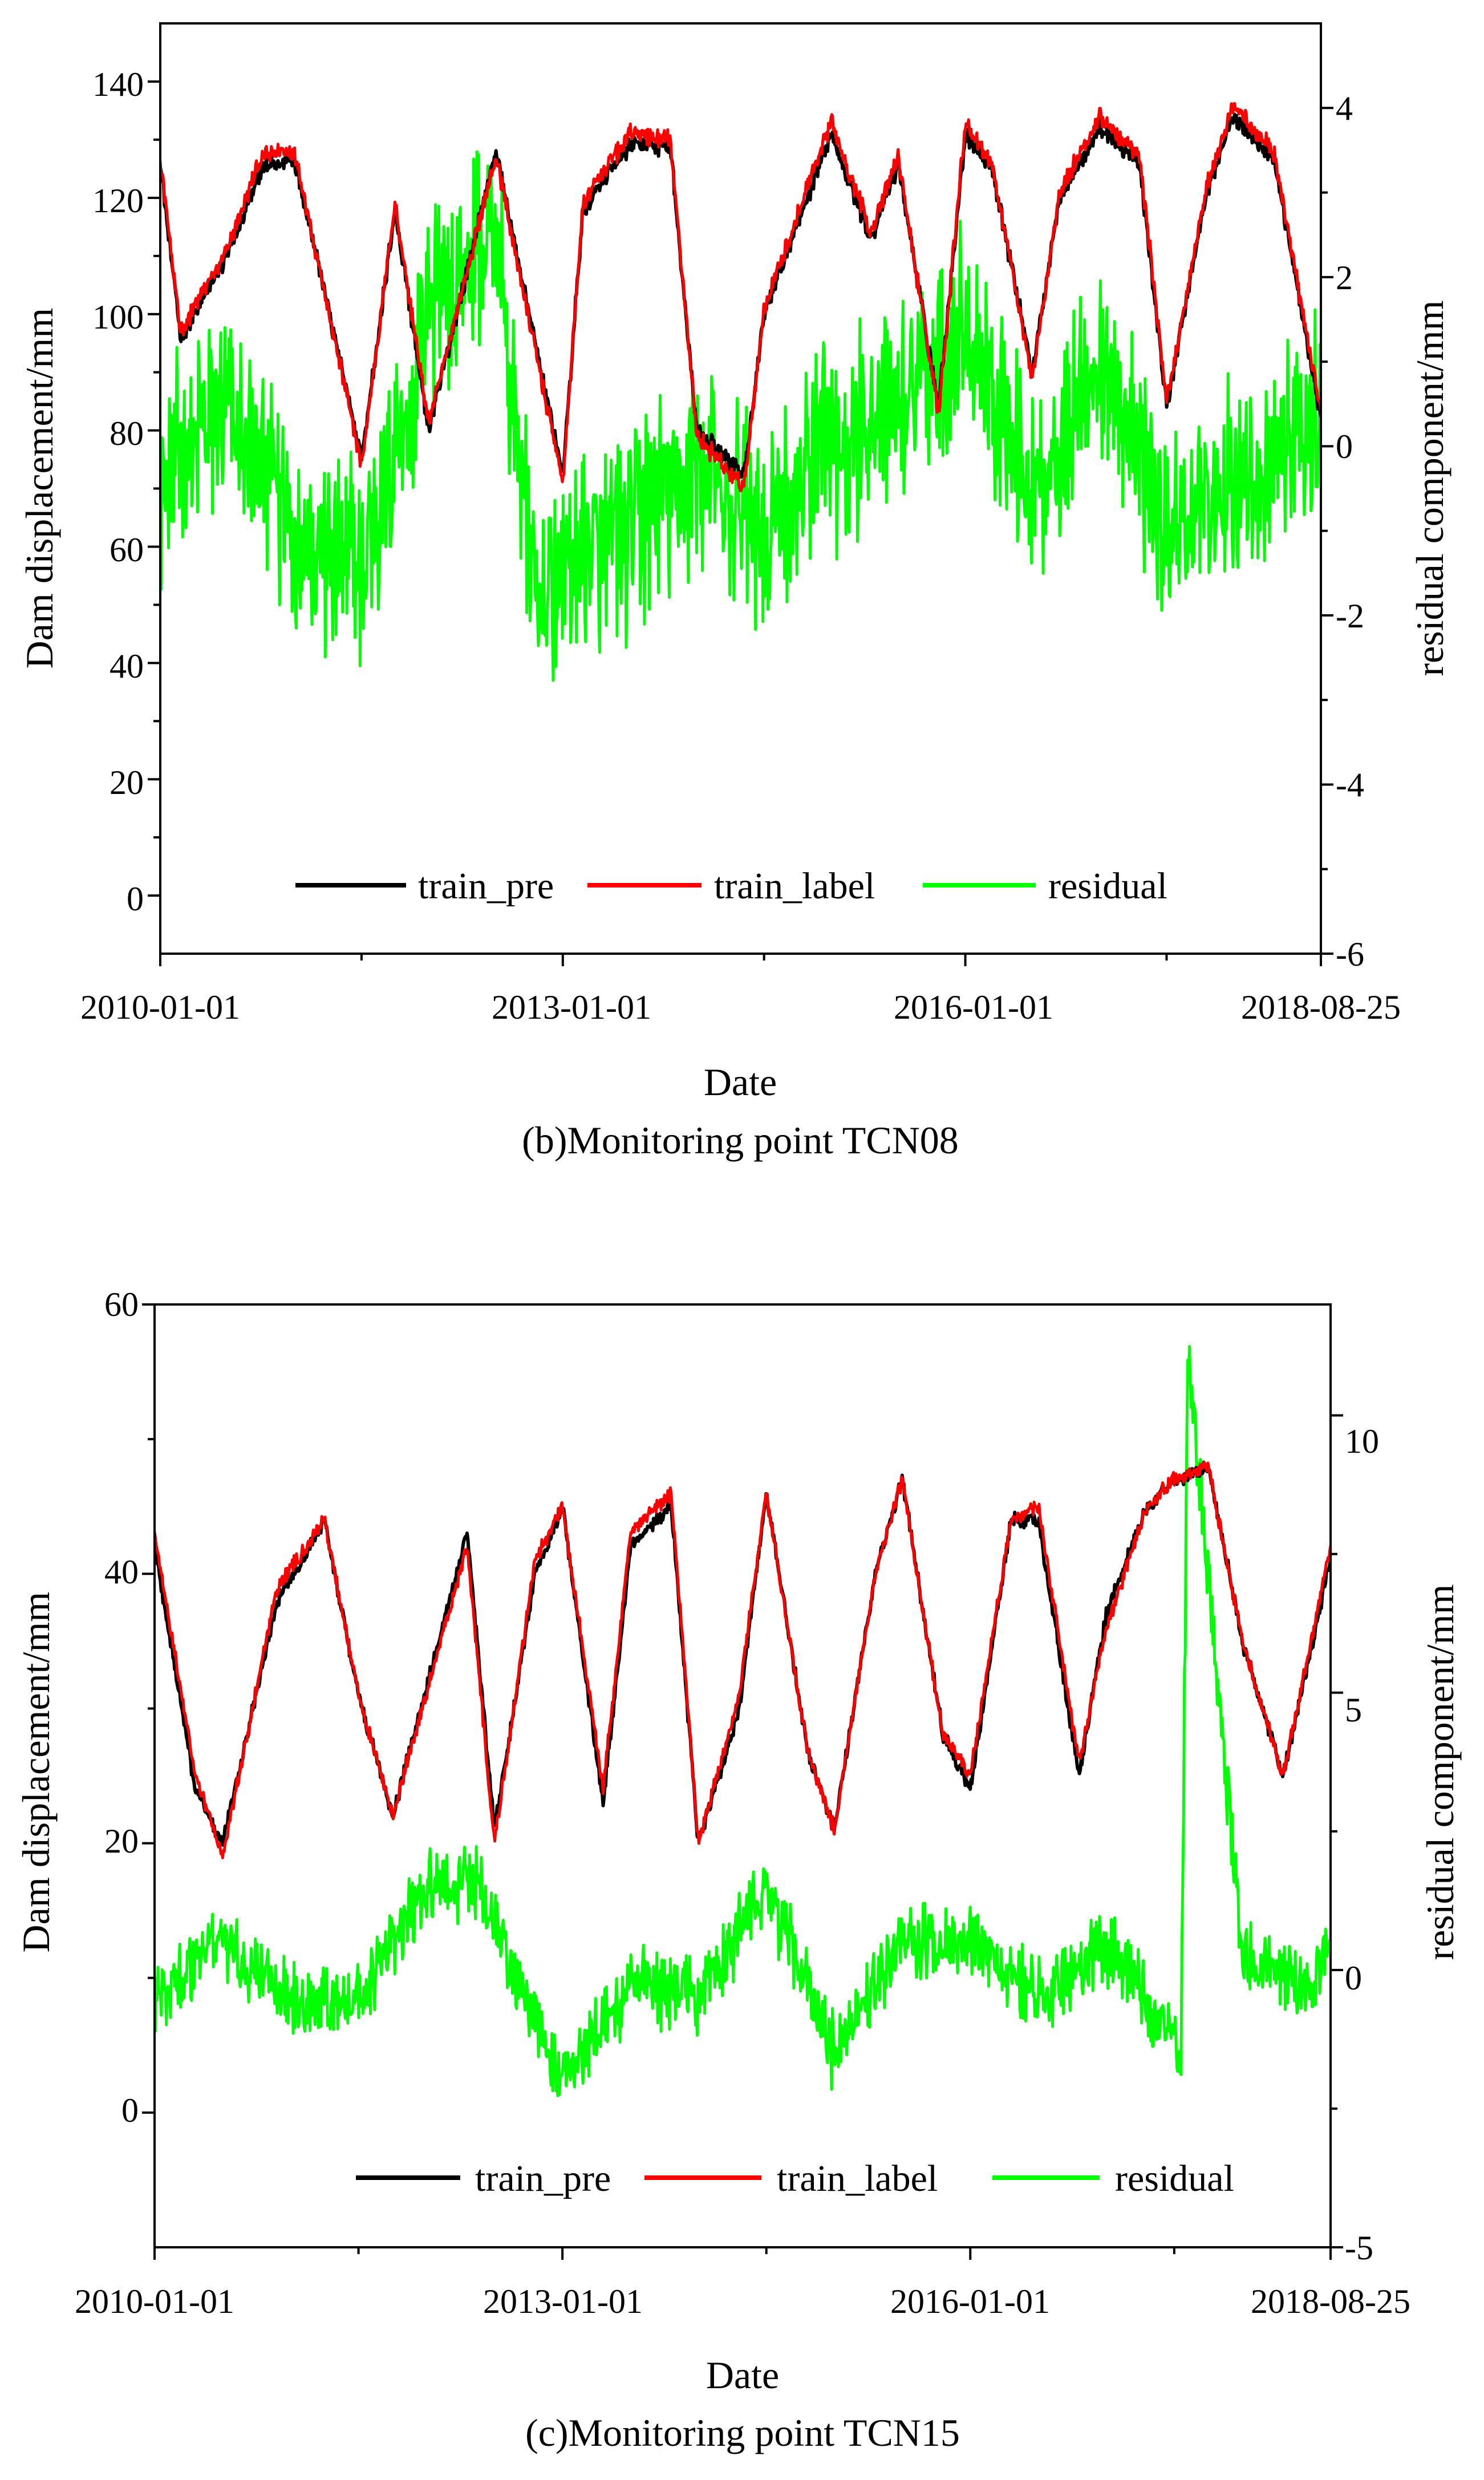 The image size is (1484, 2480). What do you see at coordinates (740, 1140) in the screenshot?
I see `panel-caption: (b)Monitoring point TCN08` at bounding box center [740, 1140].